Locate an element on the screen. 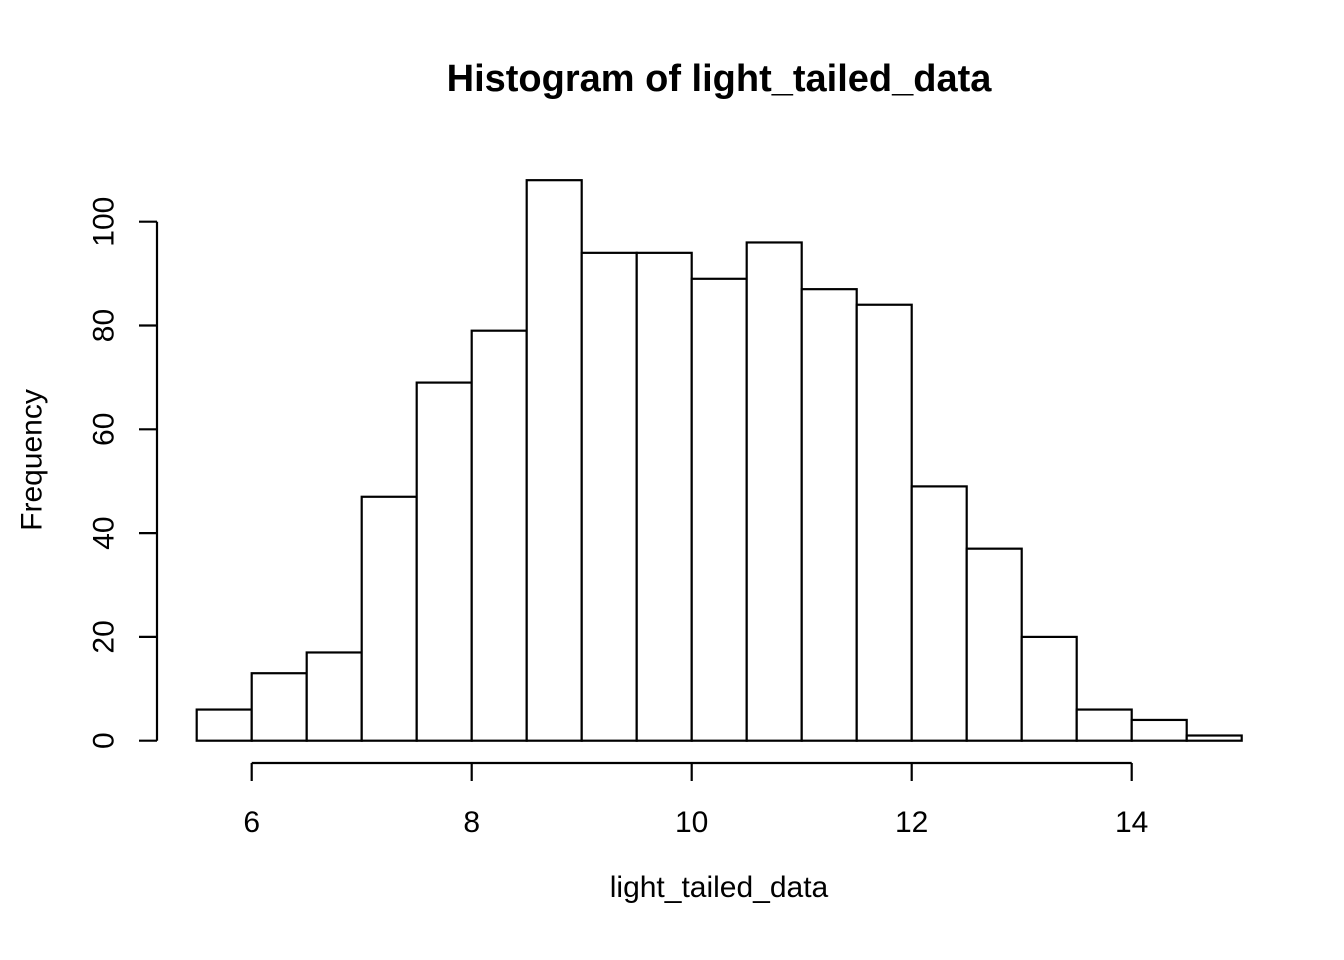  x-axis-label: light_tailed_data is located at coordinates (719, 887).